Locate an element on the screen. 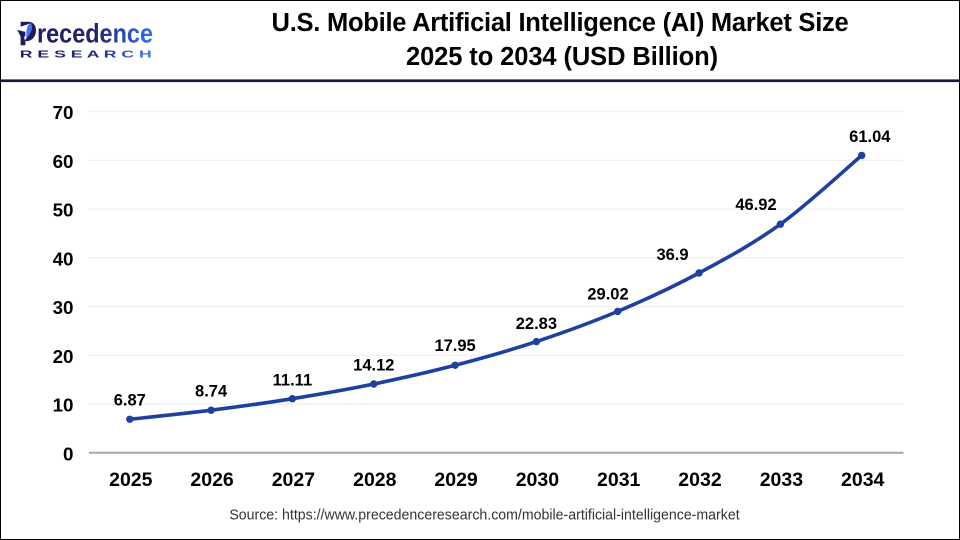  svg-text: 10 is located at coordinates (63, 405).